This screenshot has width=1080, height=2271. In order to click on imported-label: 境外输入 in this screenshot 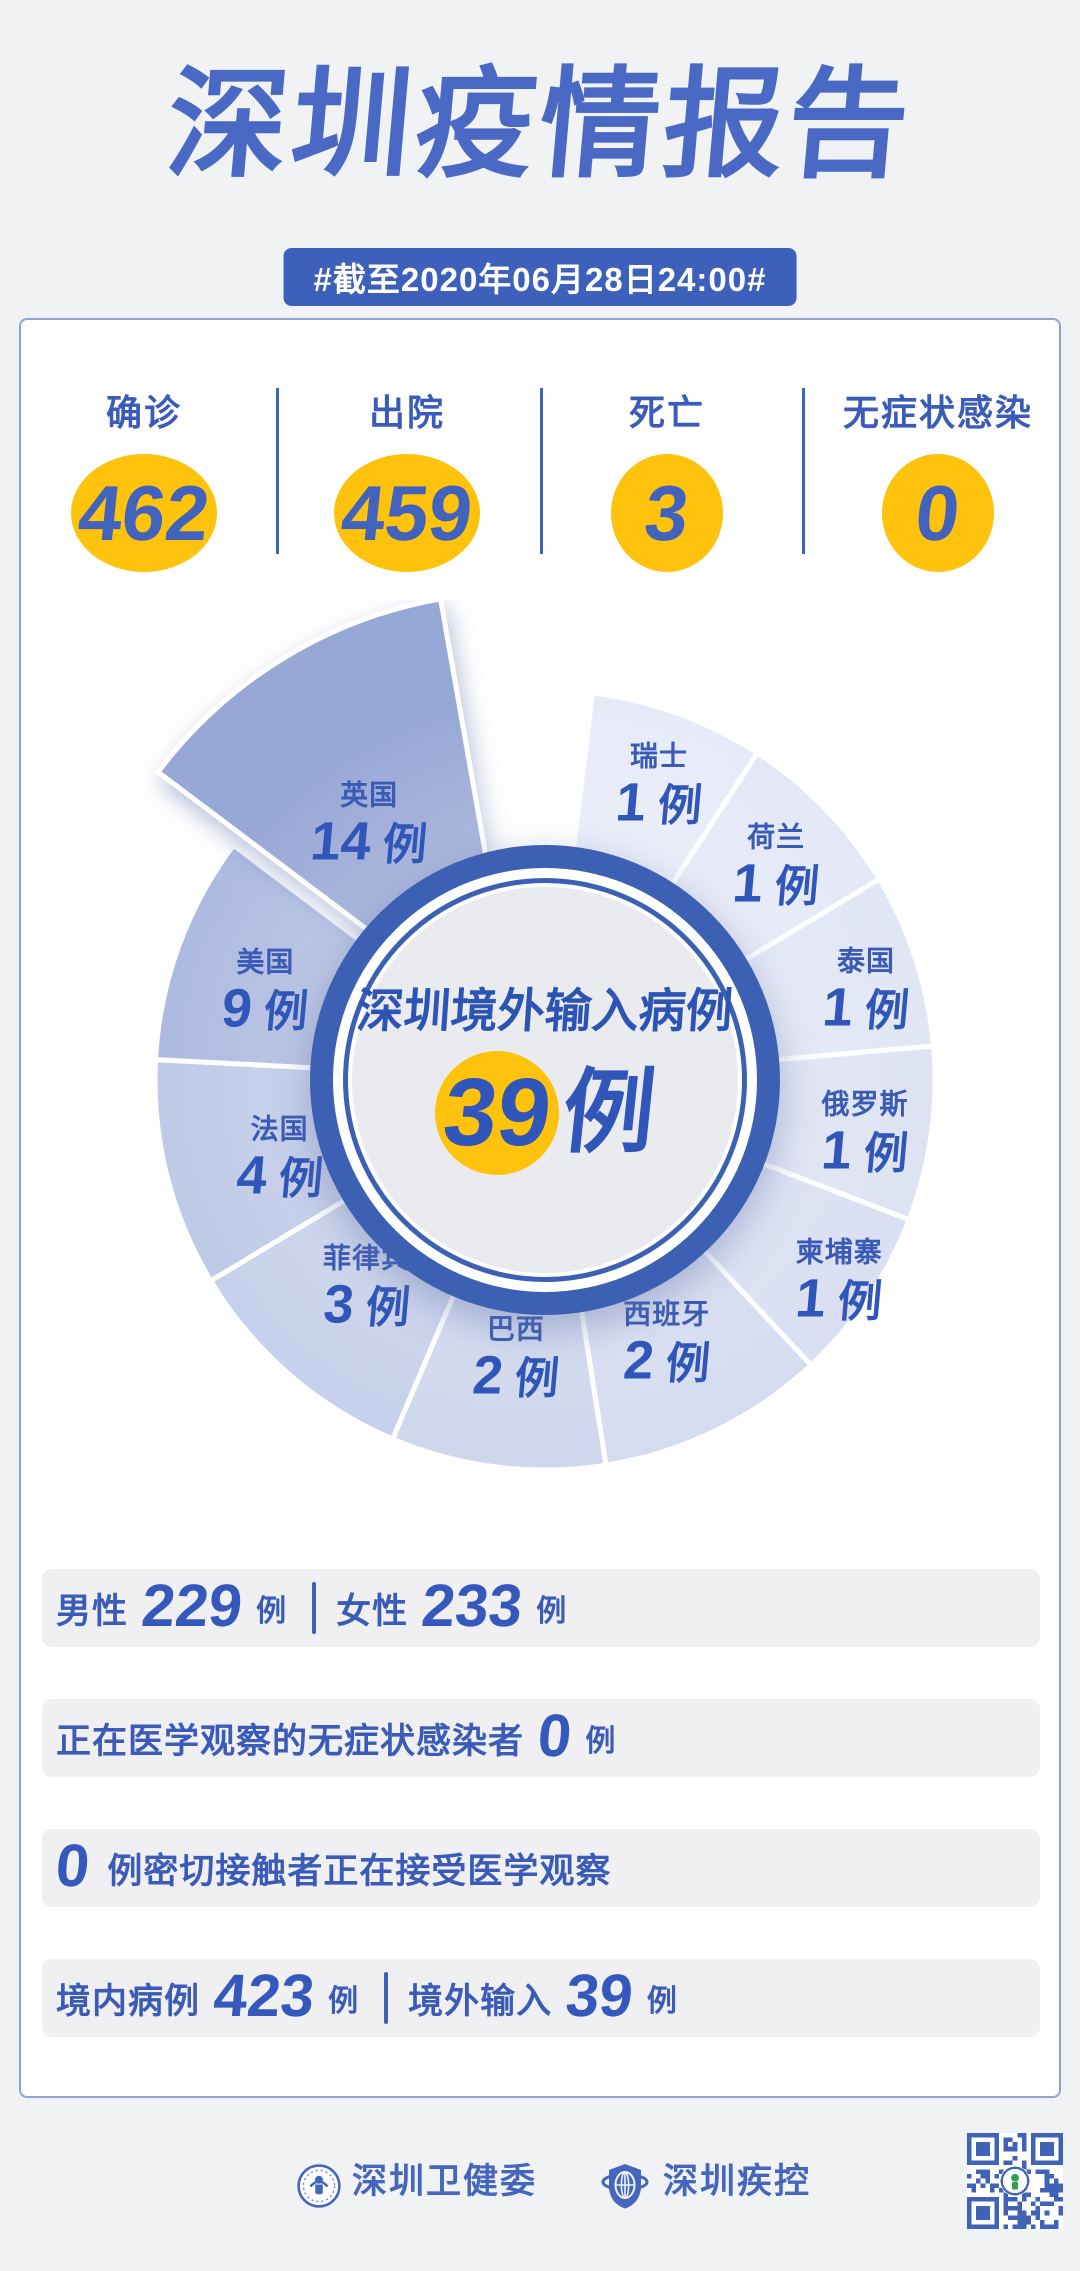, I will do `click(480, 2001)`.